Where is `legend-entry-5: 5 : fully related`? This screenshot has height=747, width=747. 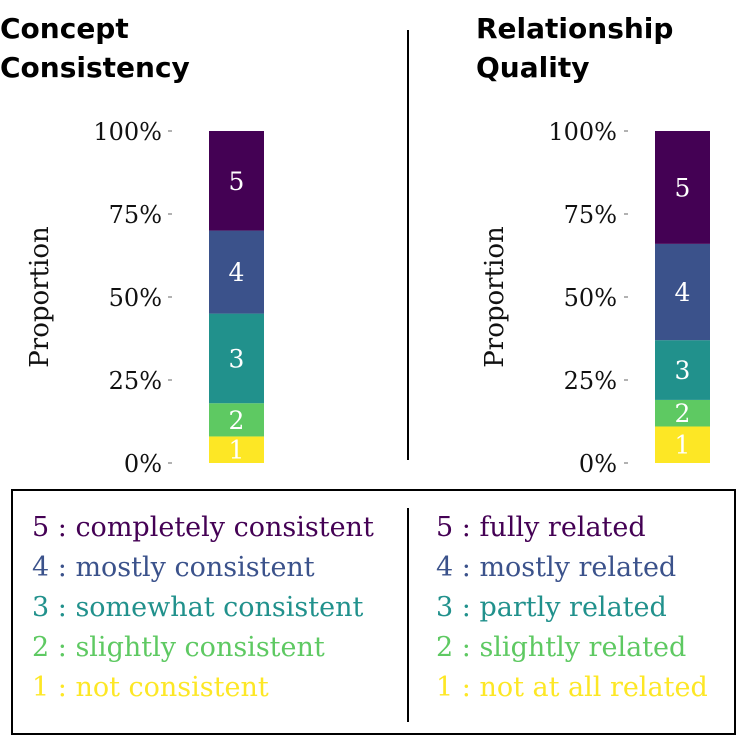
legend-entry-5: 5 : fully related is located at coordinates (541, 527).